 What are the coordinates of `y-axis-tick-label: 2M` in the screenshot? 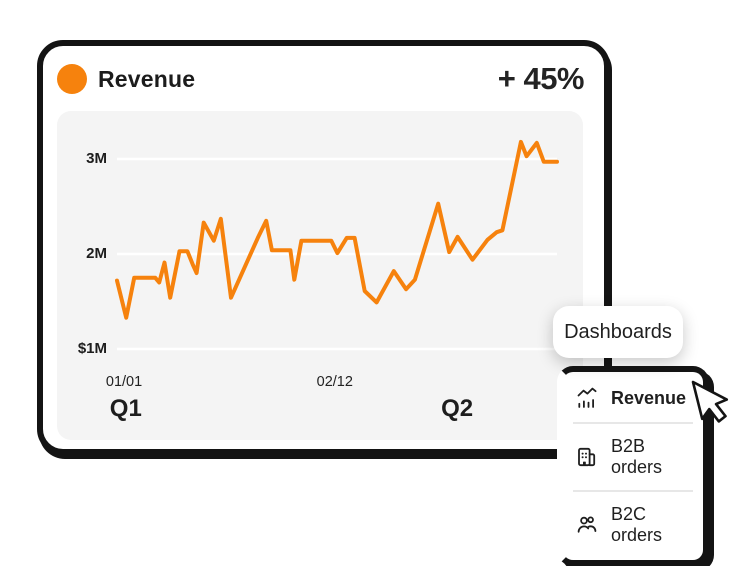 It's located at (96, 253).